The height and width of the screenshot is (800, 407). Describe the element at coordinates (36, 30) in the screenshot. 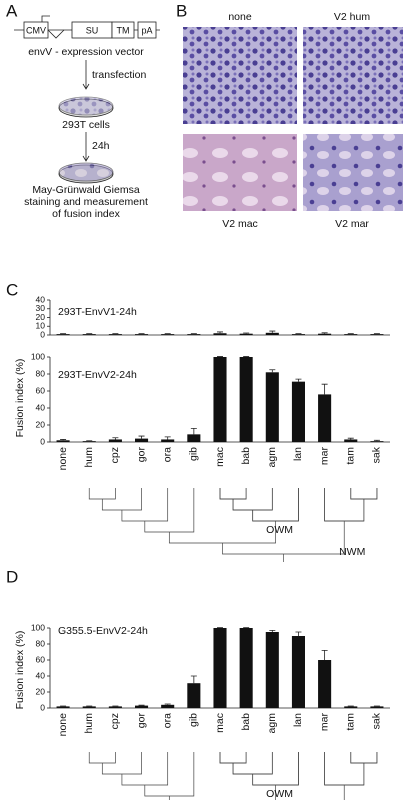

I see `vector-part: CMV` at that location.